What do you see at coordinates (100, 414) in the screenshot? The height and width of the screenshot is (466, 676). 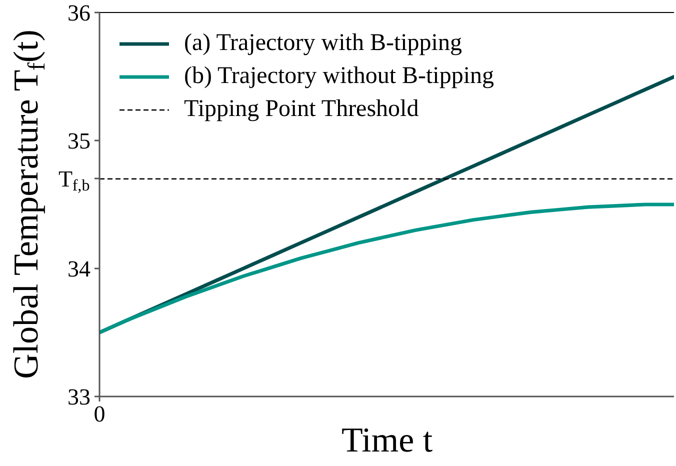 I see `x-tick-label: 0` at bounding box center [100, 414].